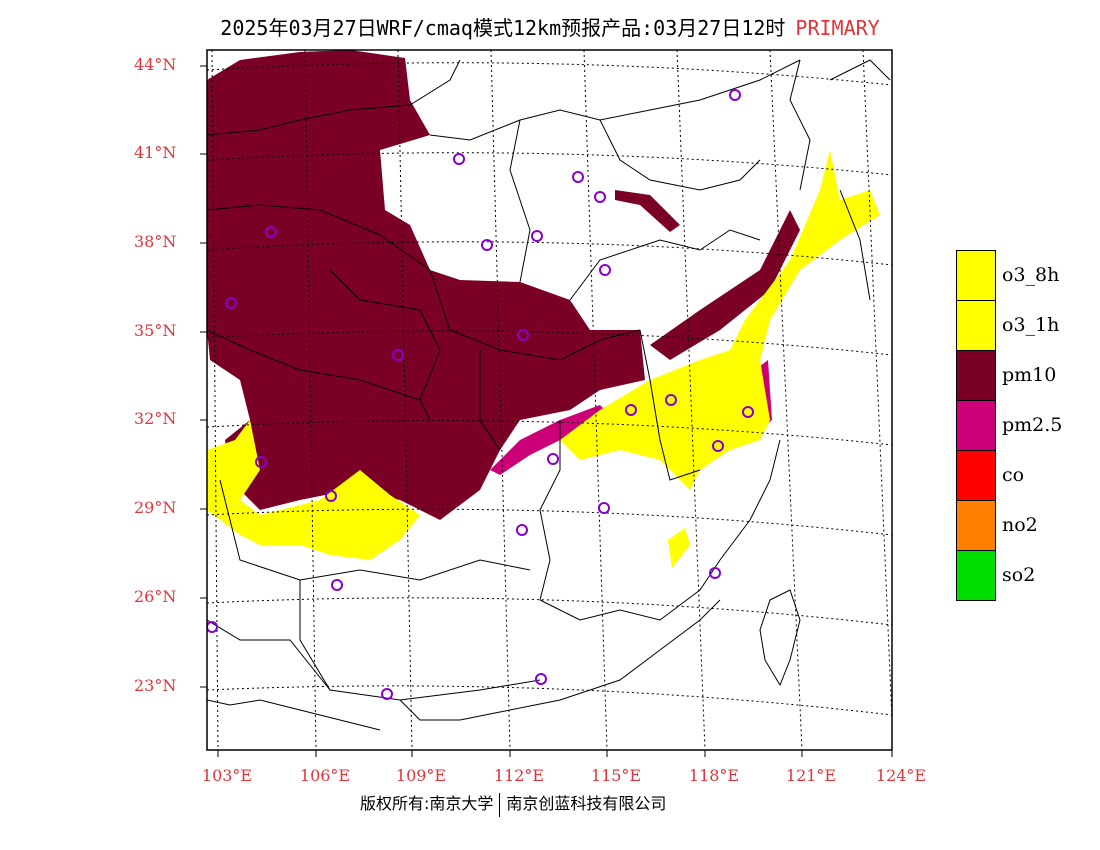 This screenshot has height=850, width=1100. What do you see at coordinates (1020, 525) in the screenshot?
I see `legend-label: no2` at bounding box center [1020, 525].